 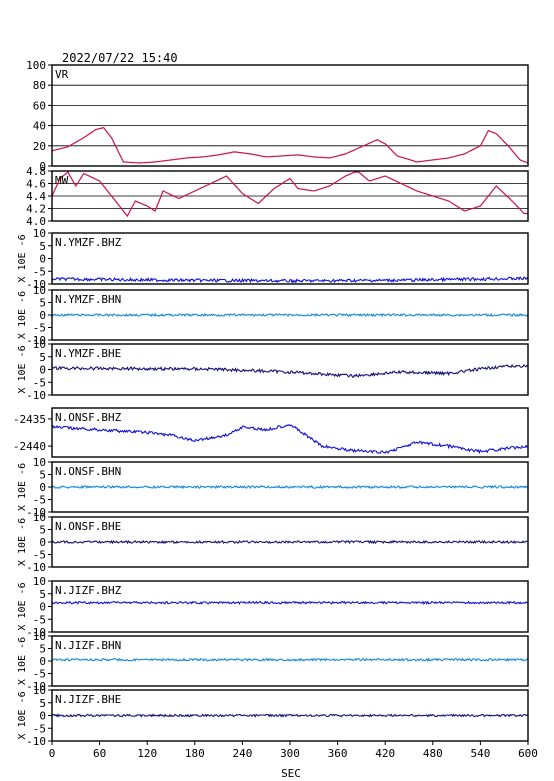 I want to click on panel-1: 4.84.64.44.24.0 MW, so click(x=277, y=196).